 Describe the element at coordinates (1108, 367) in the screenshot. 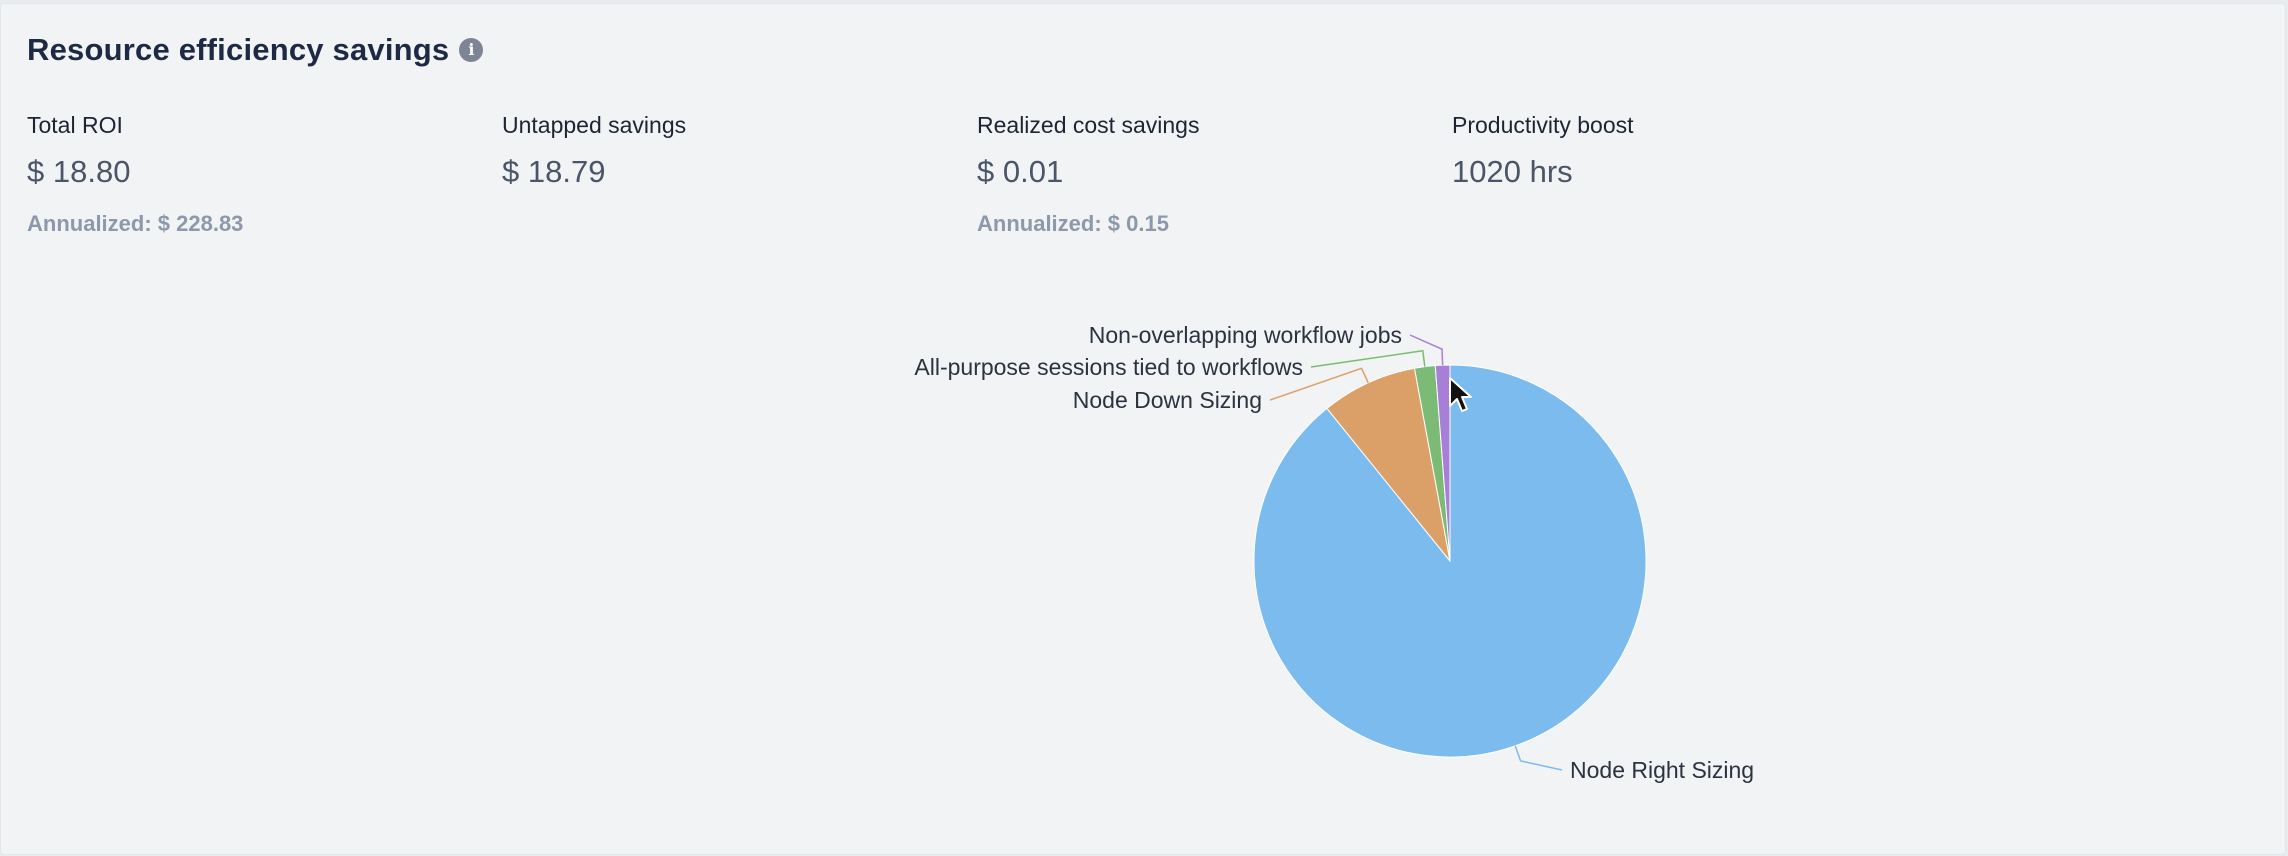

I see `slice-label: All-purpose sessions tied to workflows` at that location.